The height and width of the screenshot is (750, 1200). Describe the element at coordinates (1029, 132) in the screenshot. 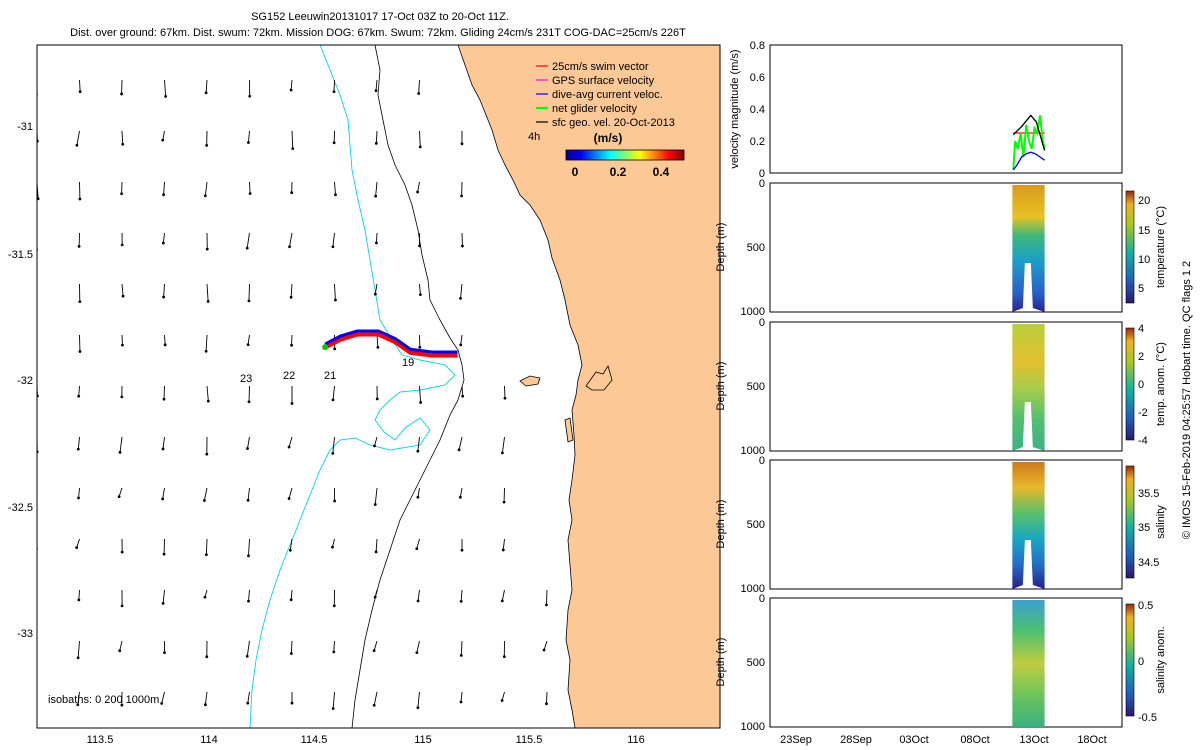

I see `velocity-series` at that location.